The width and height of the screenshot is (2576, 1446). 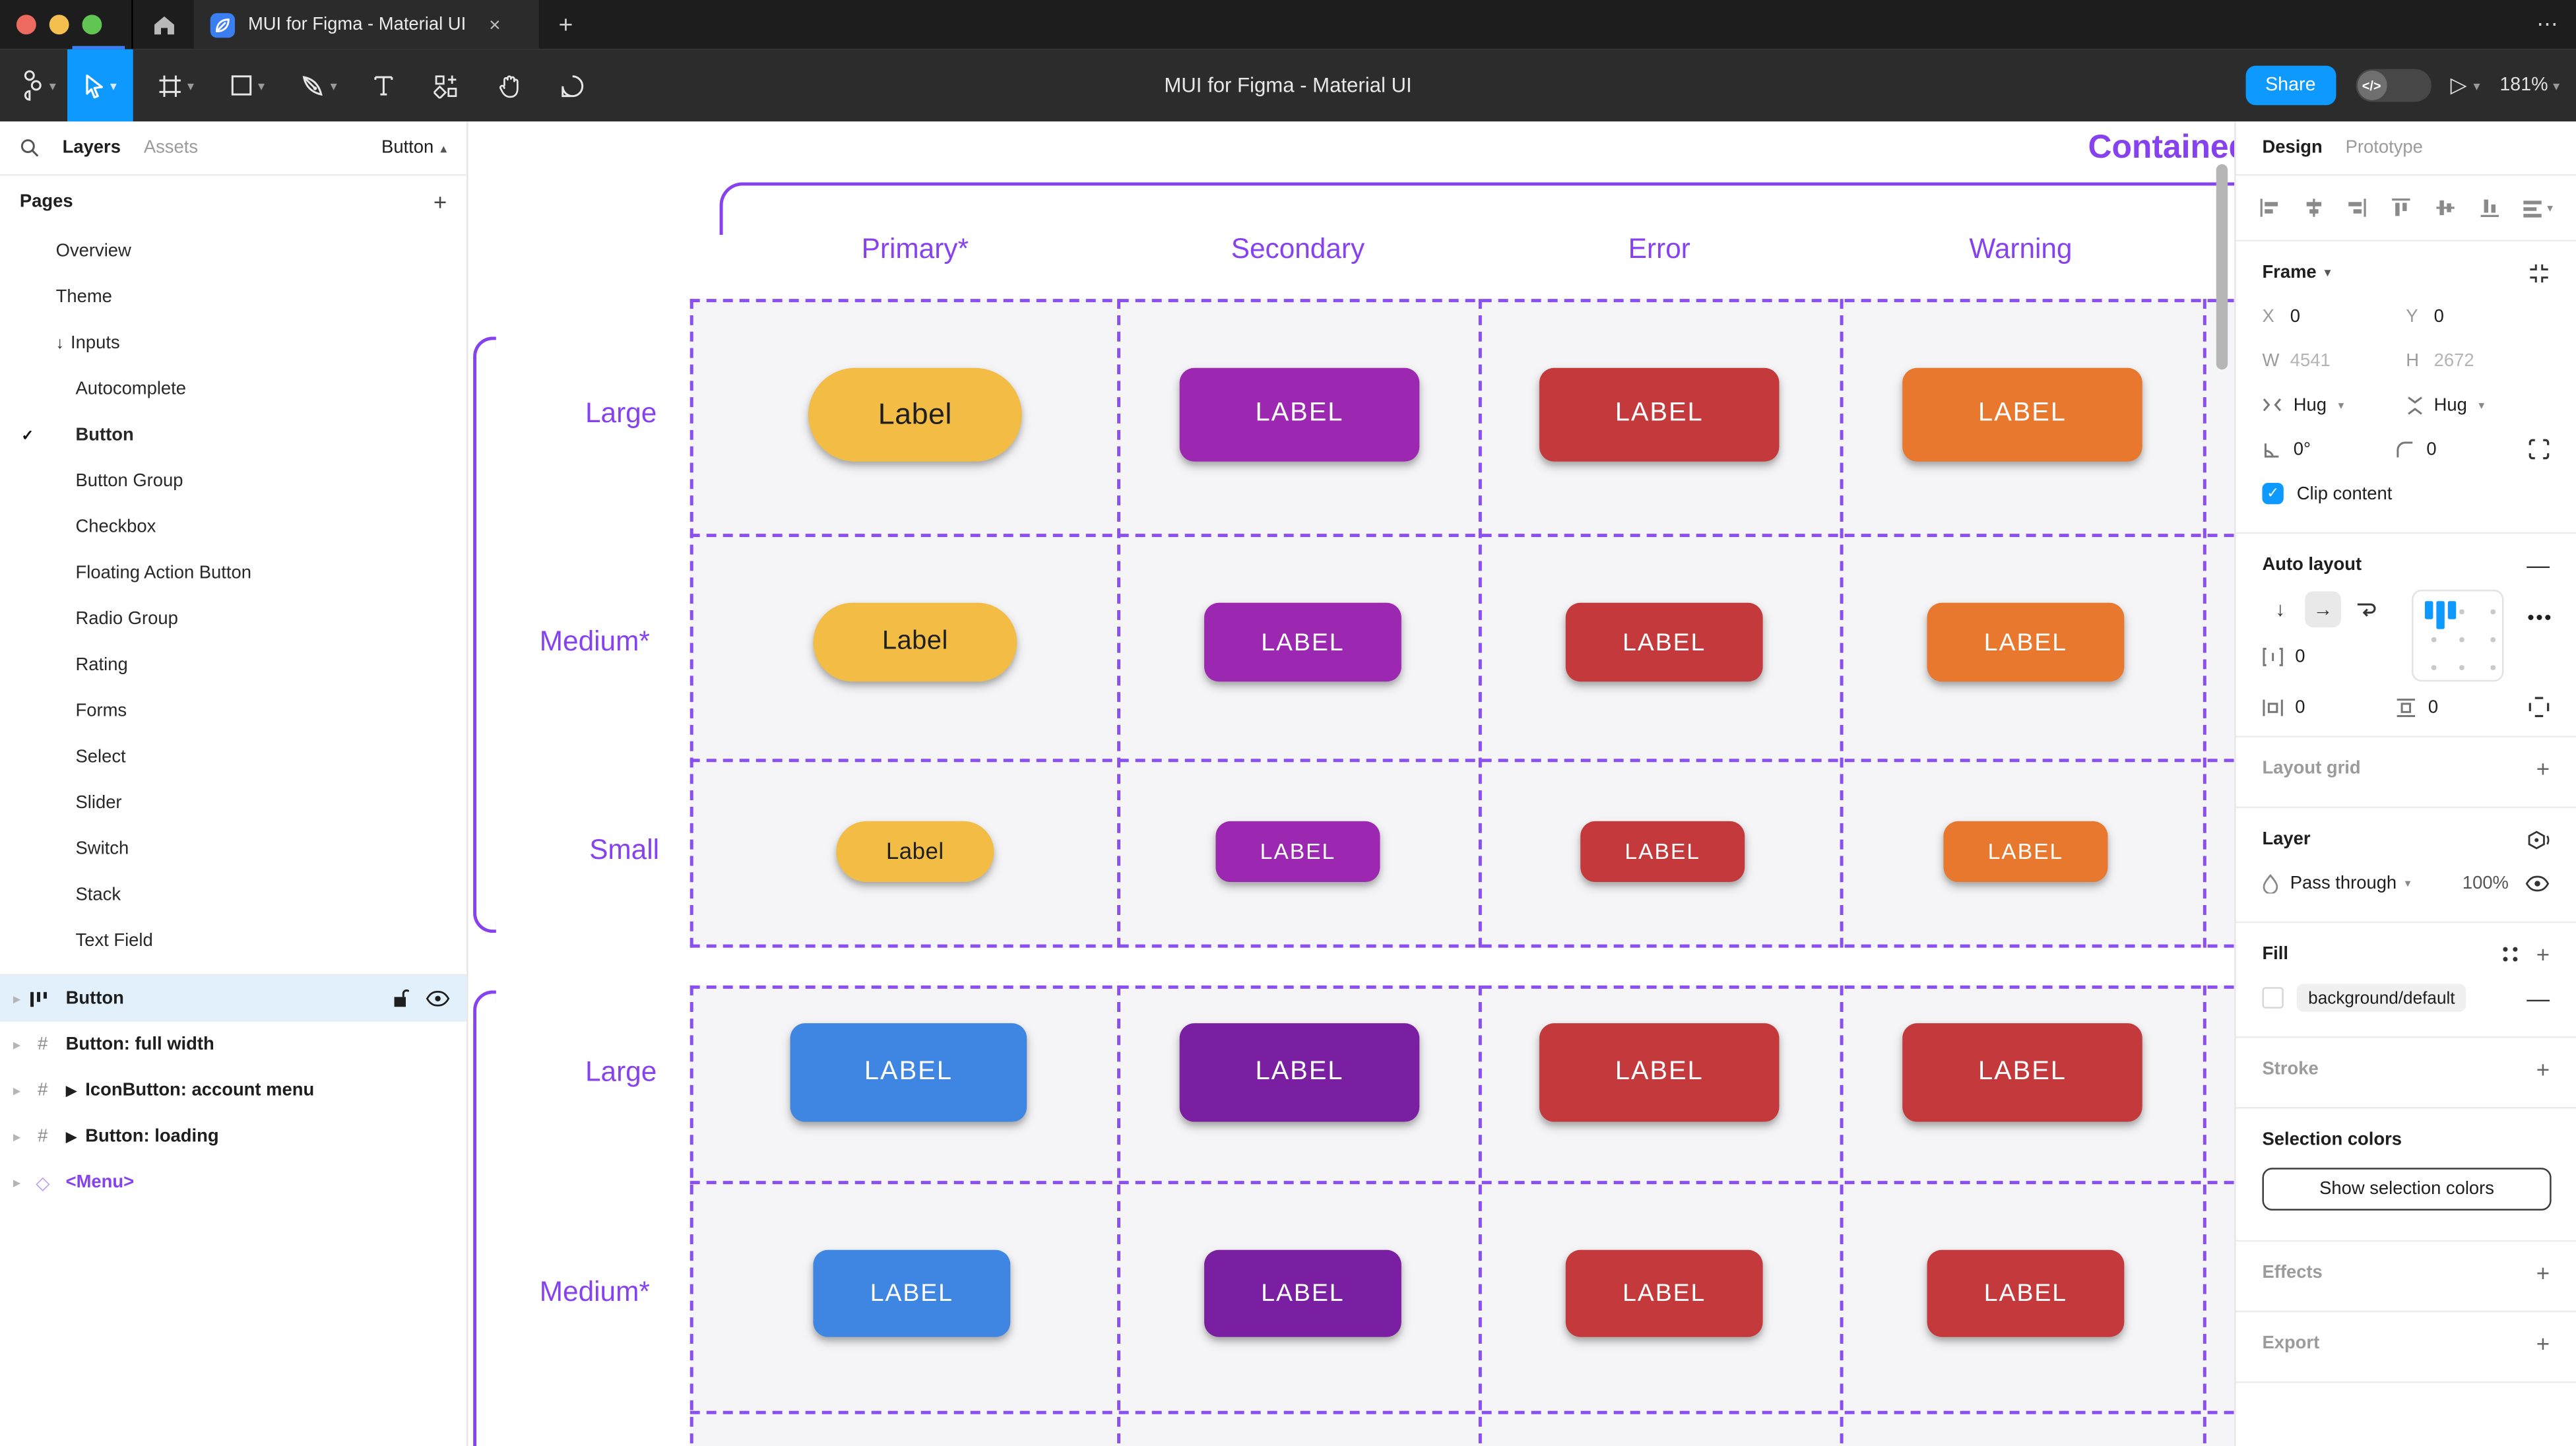 What do you see at coordinates (2488, 207) in the screenshot?
I see `align-bottom-icon` at bounding box center [2488, 207].